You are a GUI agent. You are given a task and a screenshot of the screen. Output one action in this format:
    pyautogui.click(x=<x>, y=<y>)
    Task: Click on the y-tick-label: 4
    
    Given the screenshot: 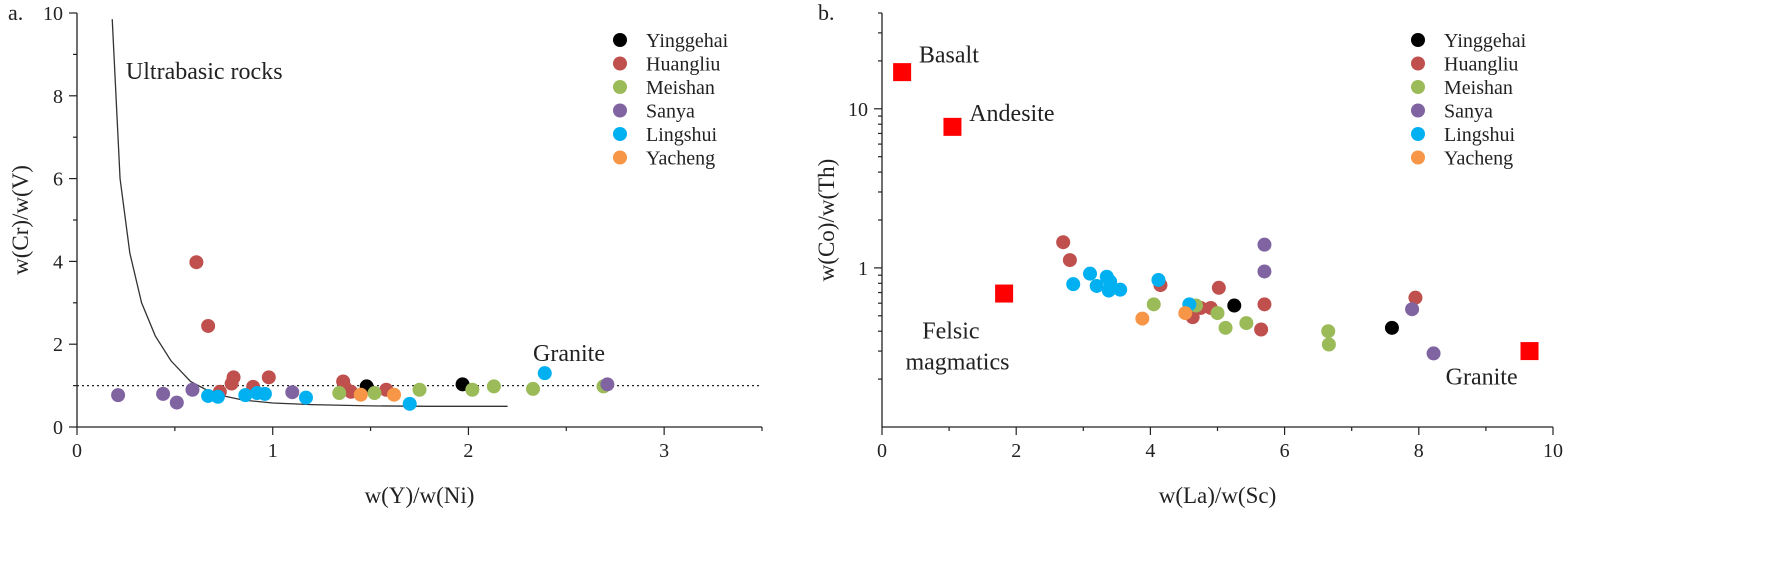 What is the action you would take?
    pyautogui.click(x=58, y=262)
    